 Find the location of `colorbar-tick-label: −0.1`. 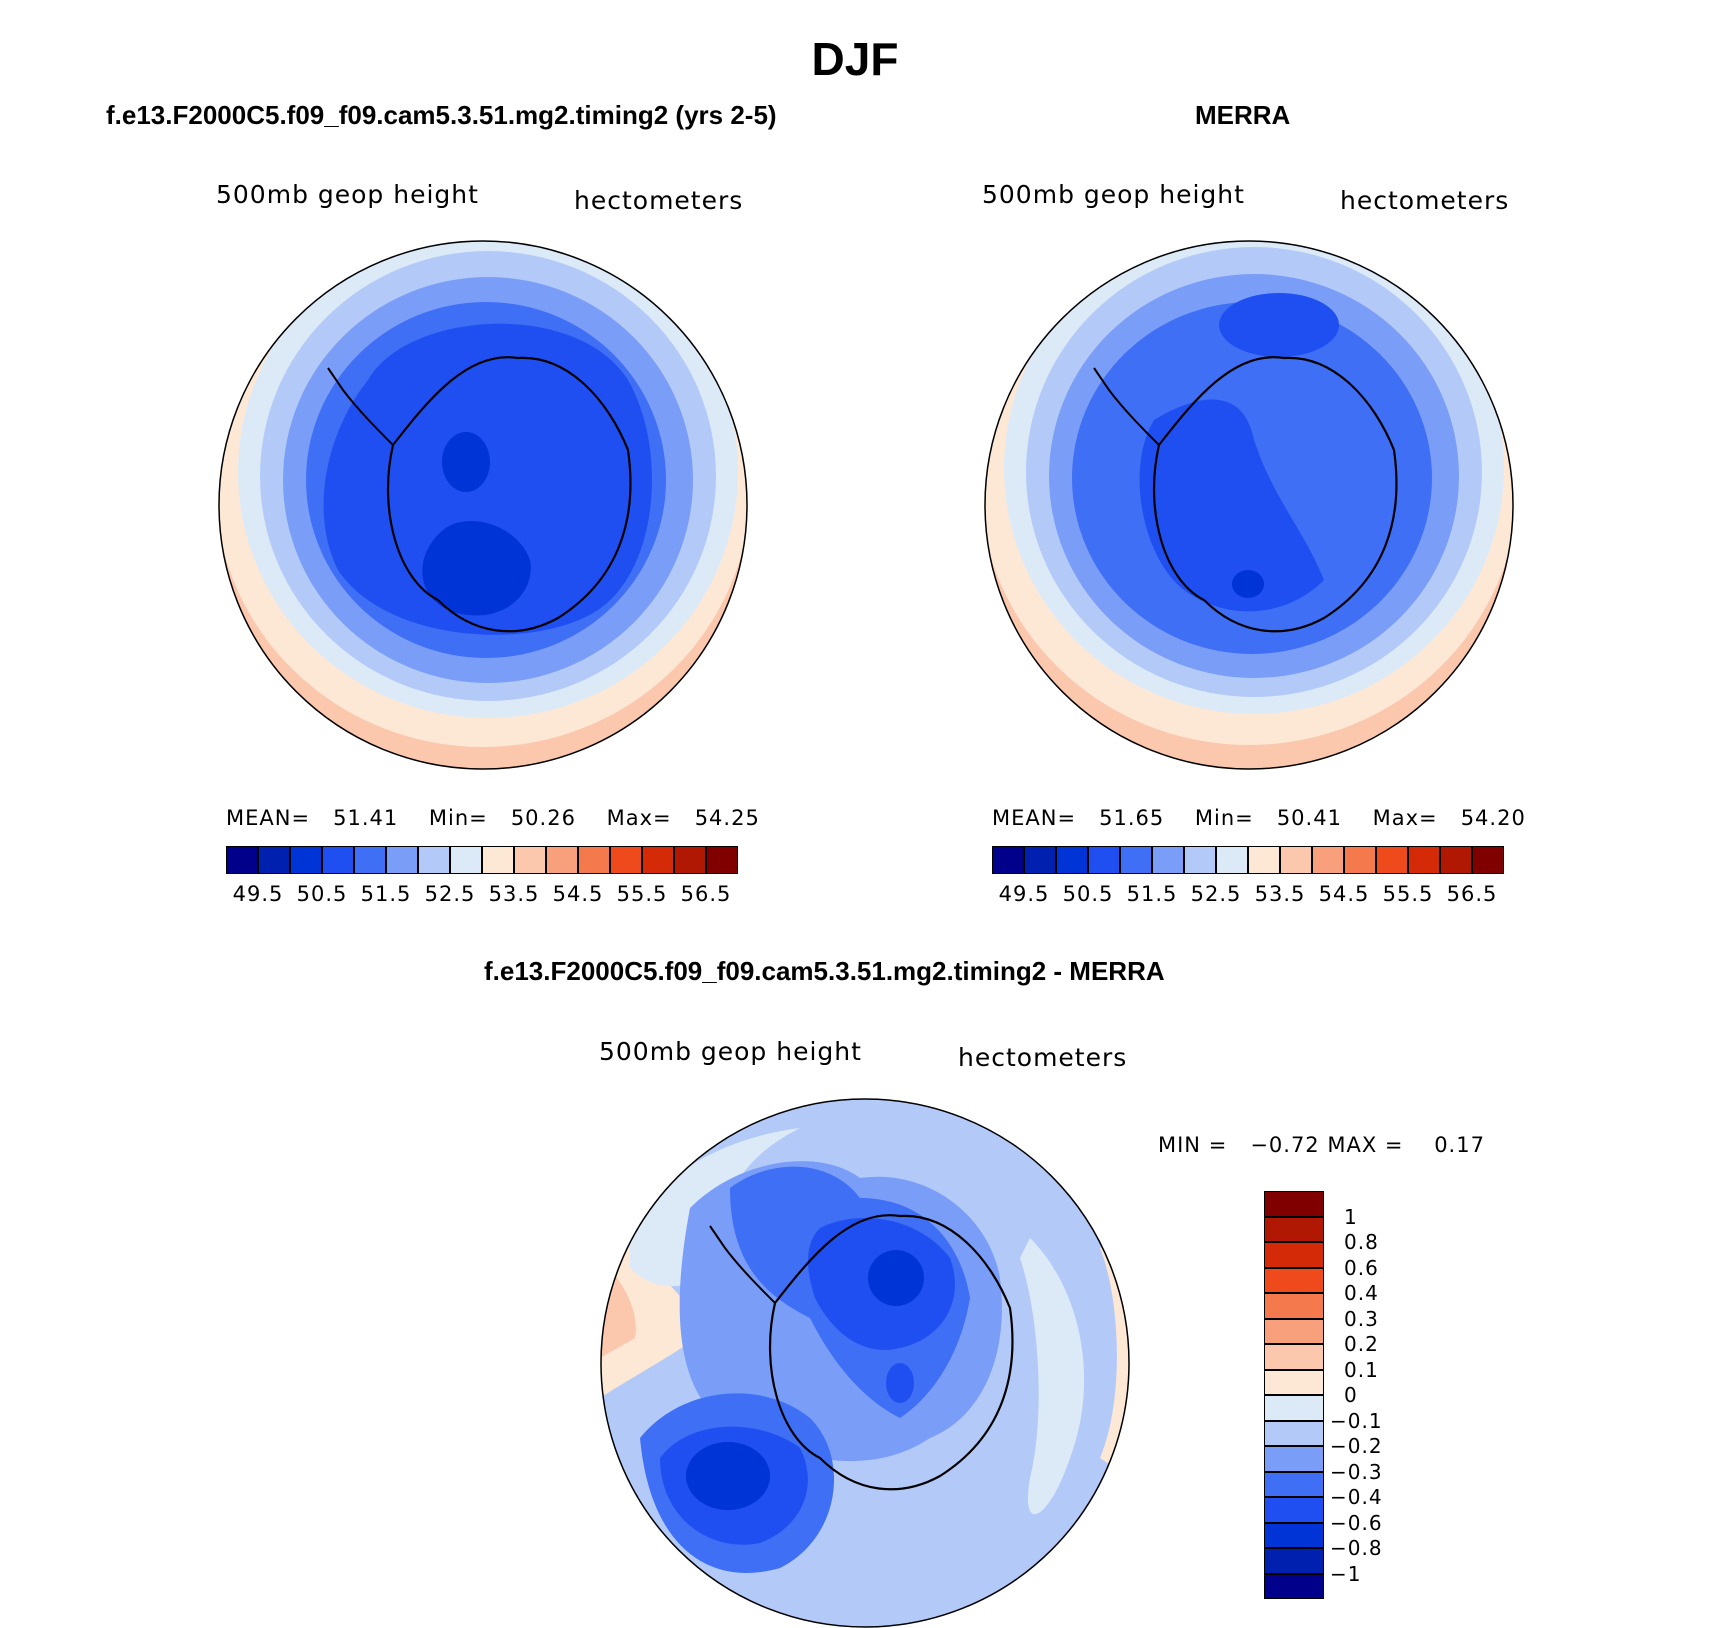

colorbar-tick-label: −0.1 is located at coordinates (1356, 1420).